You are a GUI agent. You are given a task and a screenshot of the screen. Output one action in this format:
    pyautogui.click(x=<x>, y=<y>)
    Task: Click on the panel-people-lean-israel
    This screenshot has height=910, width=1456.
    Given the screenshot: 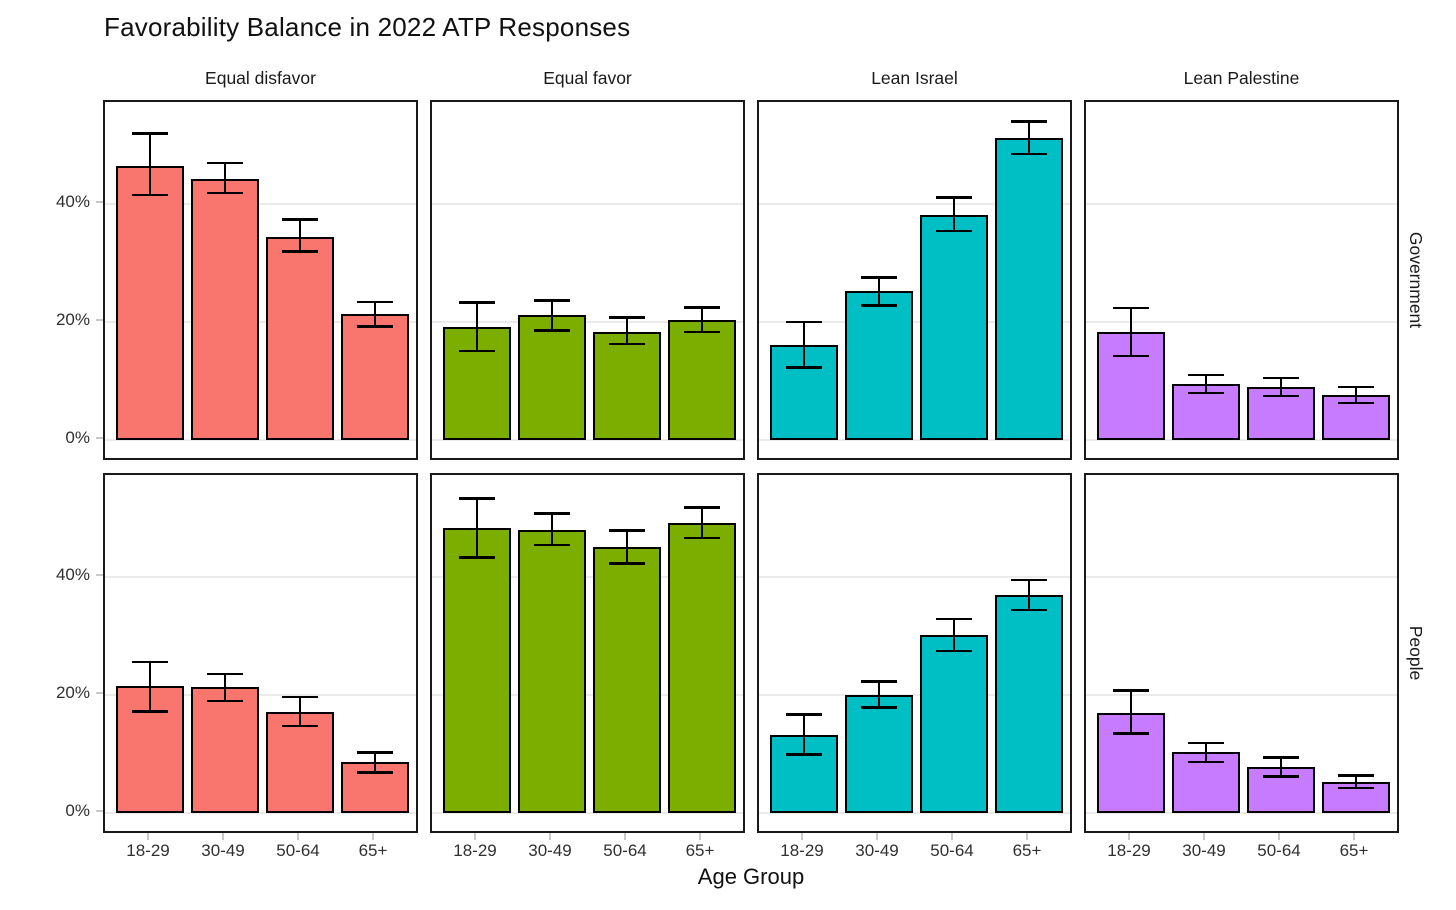 What is the action you would take?
    pyautogui.click(x=914, y=653)
    